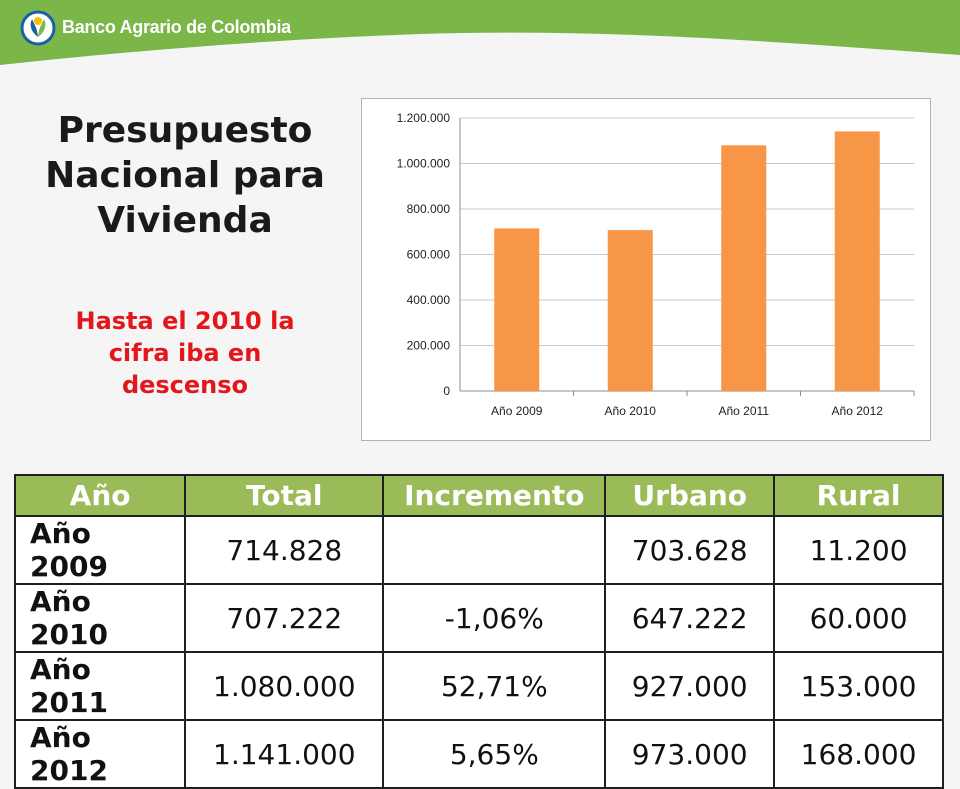 Image resolution: width=960 pixels, height=789 pixels. I want to click on cell-increment: 5,65%, so click(494, 754).